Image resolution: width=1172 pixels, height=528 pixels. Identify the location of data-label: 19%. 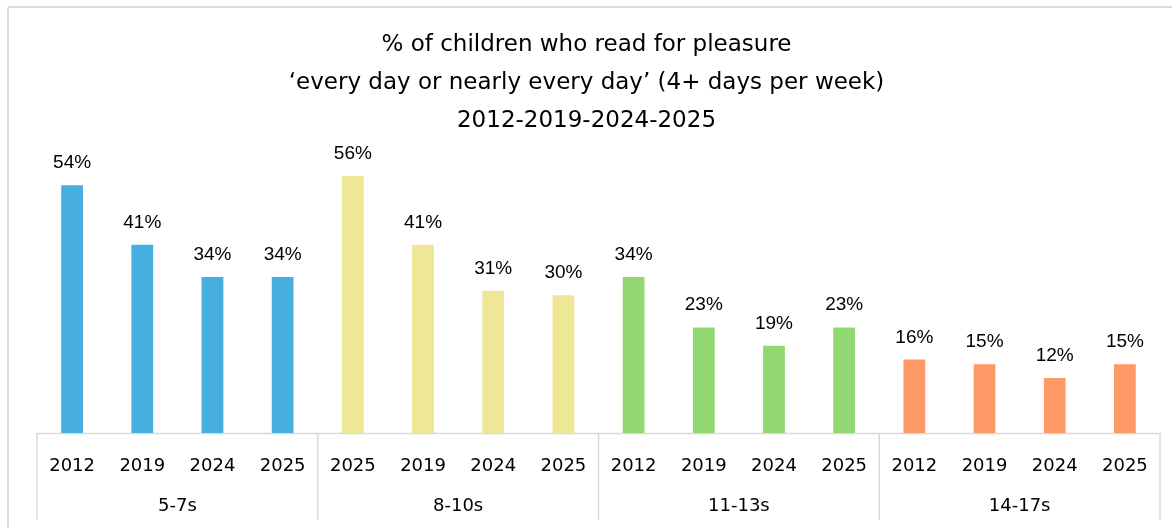
(774, 322).